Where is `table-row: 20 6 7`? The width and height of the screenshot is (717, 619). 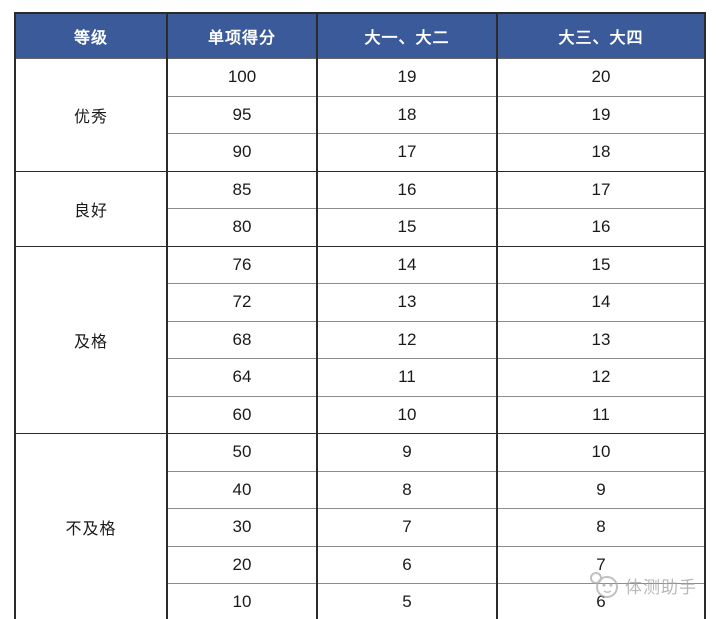
table-row: 20 6 7 is located at coordinates (360, 564).